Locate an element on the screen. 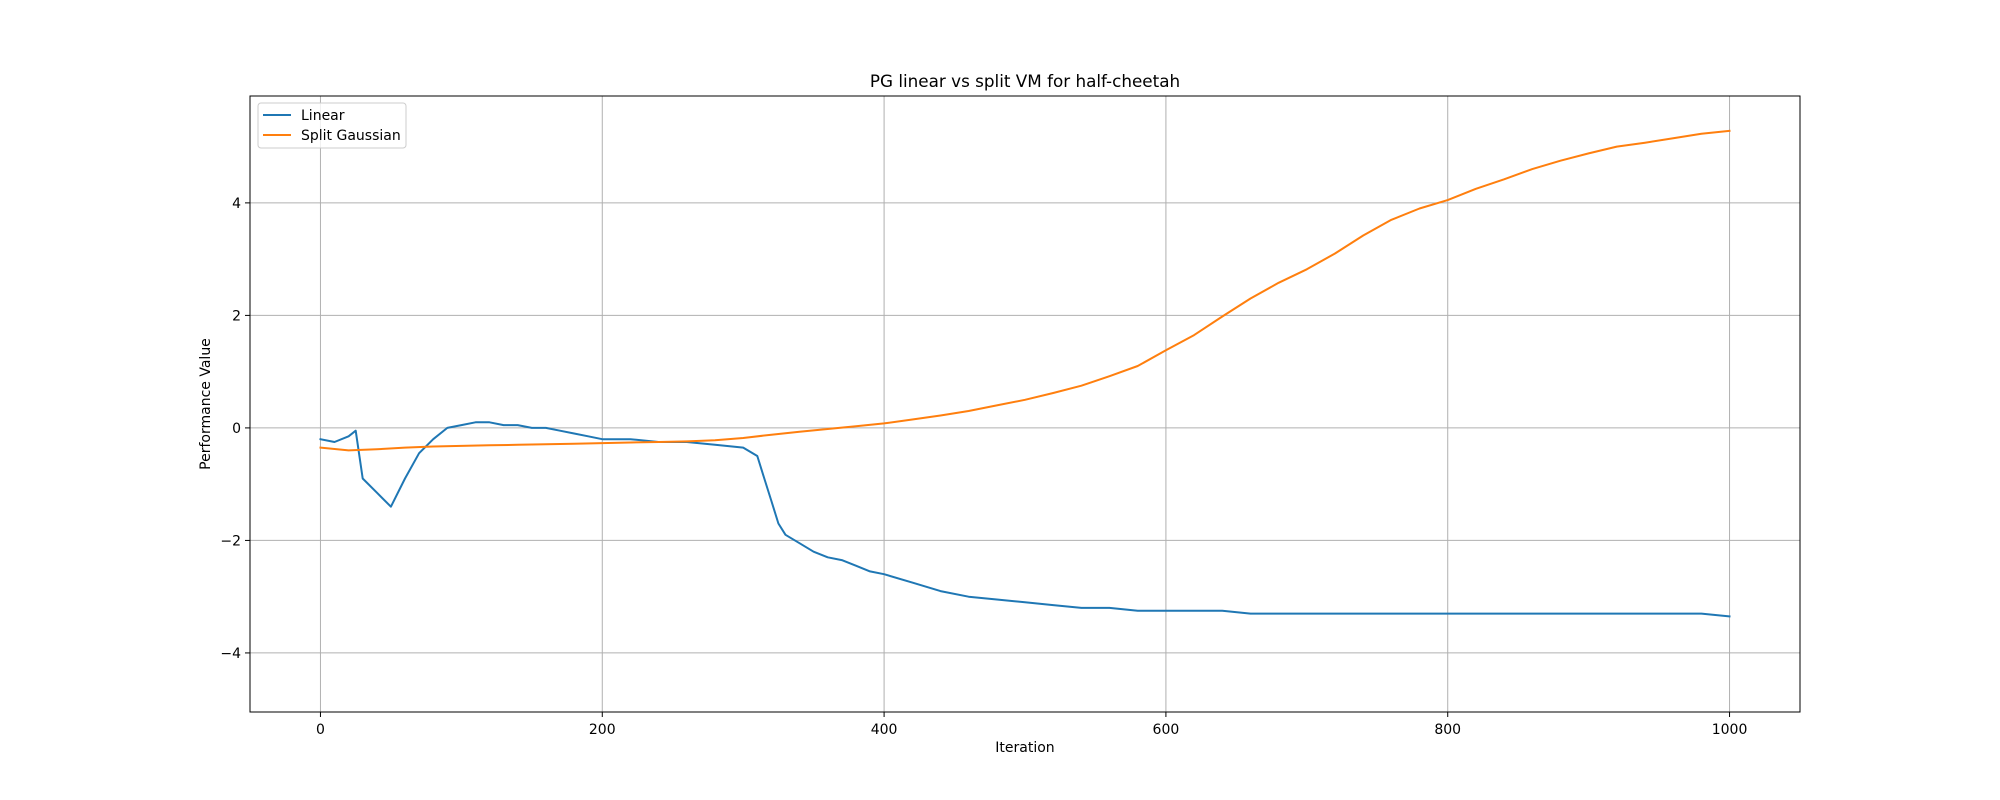 The width and height of the screenshot is (2000, 800). legend-box is located at coordinates (332, 125).